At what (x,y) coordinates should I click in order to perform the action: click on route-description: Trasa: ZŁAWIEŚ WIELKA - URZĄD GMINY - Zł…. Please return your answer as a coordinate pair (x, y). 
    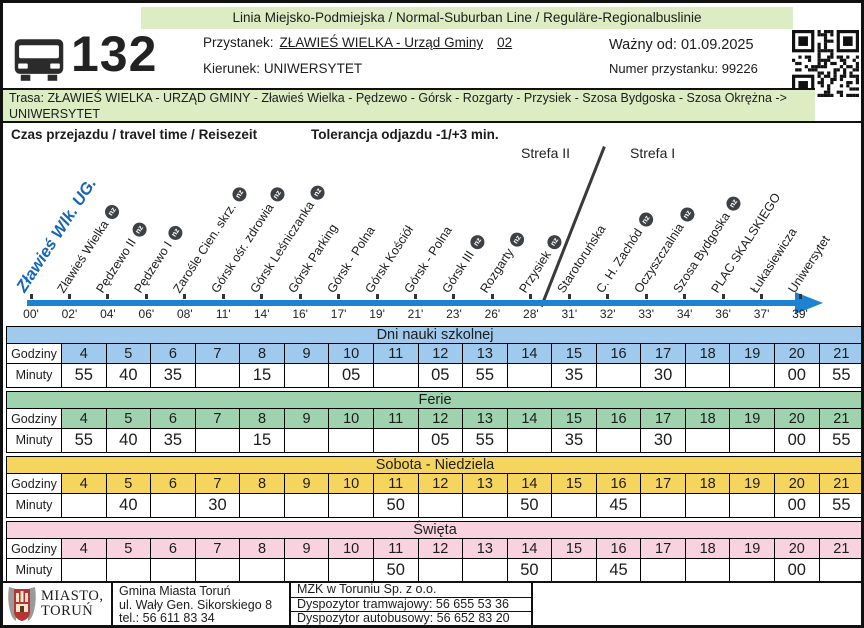
    Looking at the image, I should click on (409, 104).